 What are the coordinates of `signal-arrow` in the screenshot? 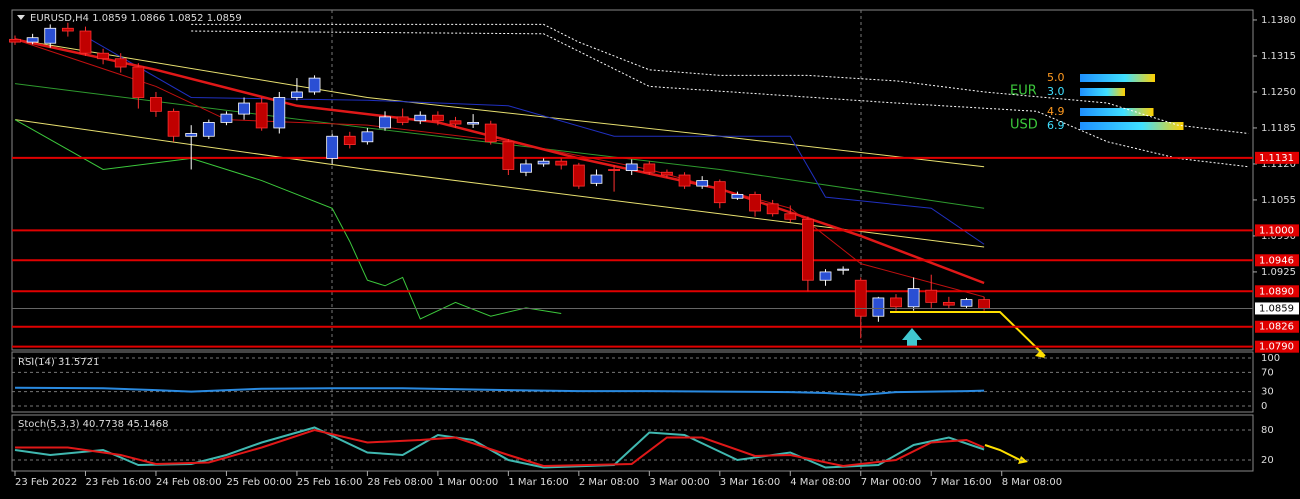 It's located at (912, 337).